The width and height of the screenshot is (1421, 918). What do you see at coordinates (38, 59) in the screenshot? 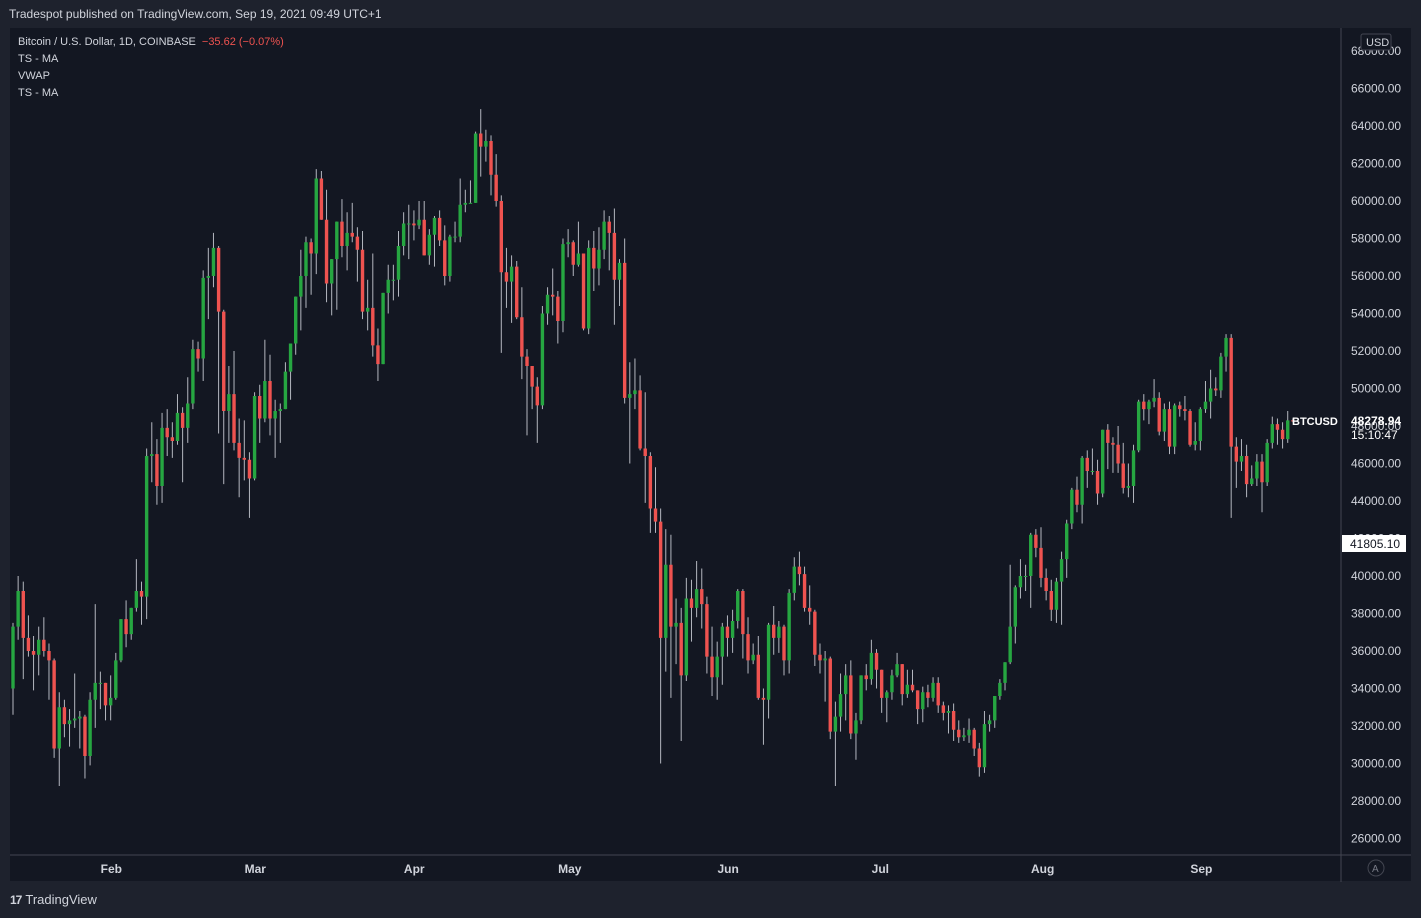
I see `indicator-ts-ma-1: TS - MA` at bounding box center [38, 59].